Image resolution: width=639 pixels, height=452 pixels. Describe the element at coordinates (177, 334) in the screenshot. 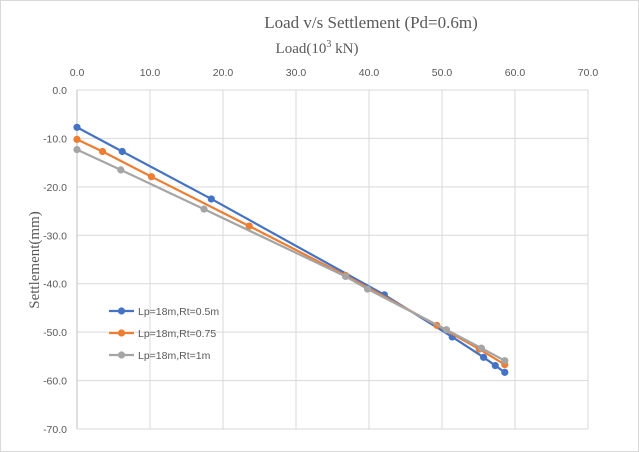

I see `legend-label: Lp=18m,Rt=0.75` at that location.